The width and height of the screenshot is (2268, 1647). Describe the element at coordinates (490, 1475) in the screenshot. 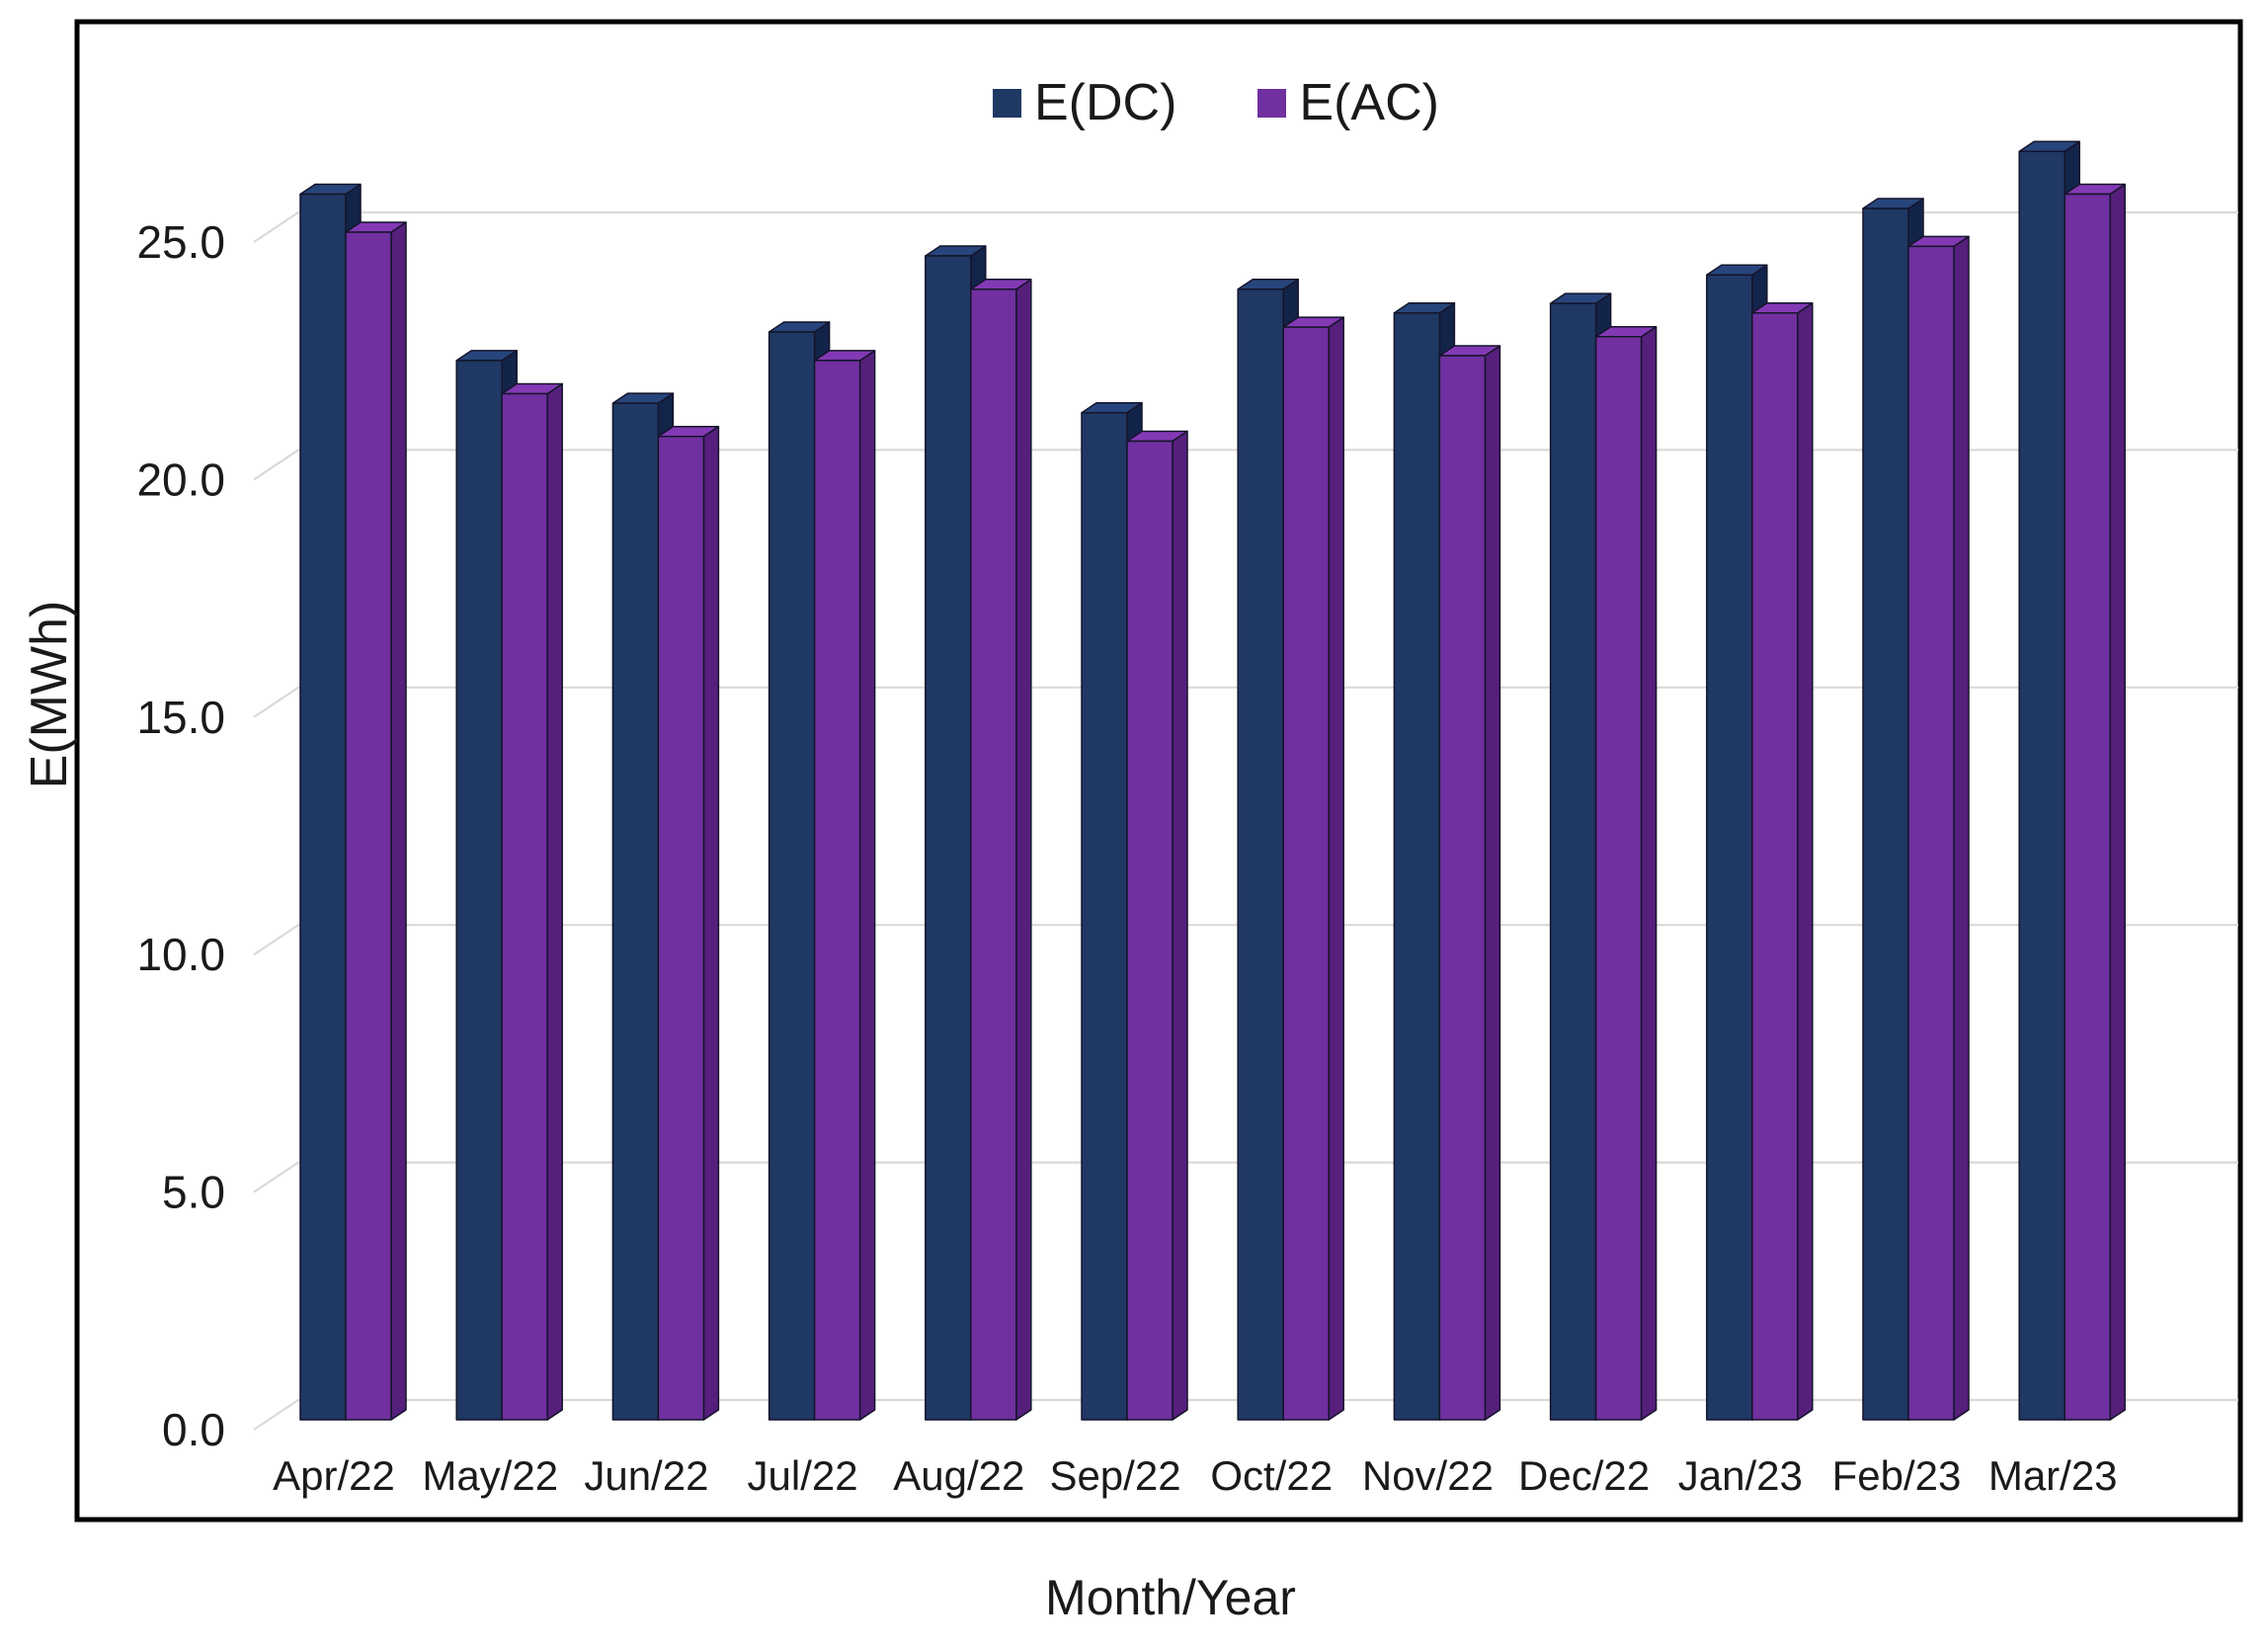

I see `x-tick-label: May/22` at that location.